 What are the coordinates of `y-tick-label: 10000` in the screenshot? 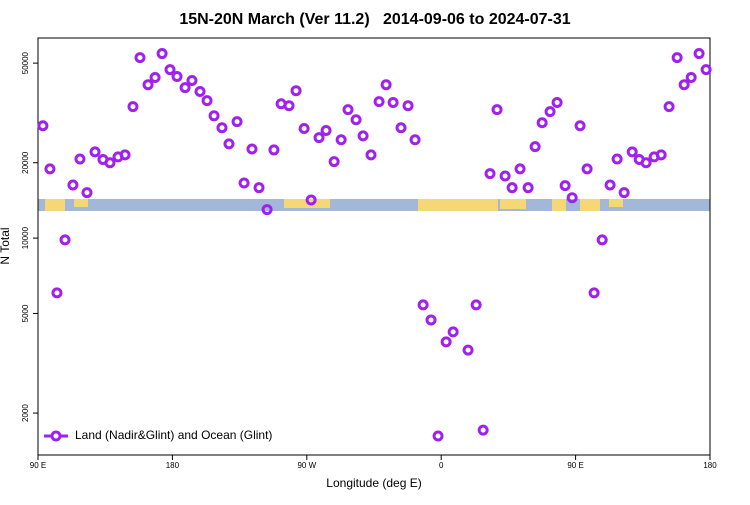 It's located at (25, 237).